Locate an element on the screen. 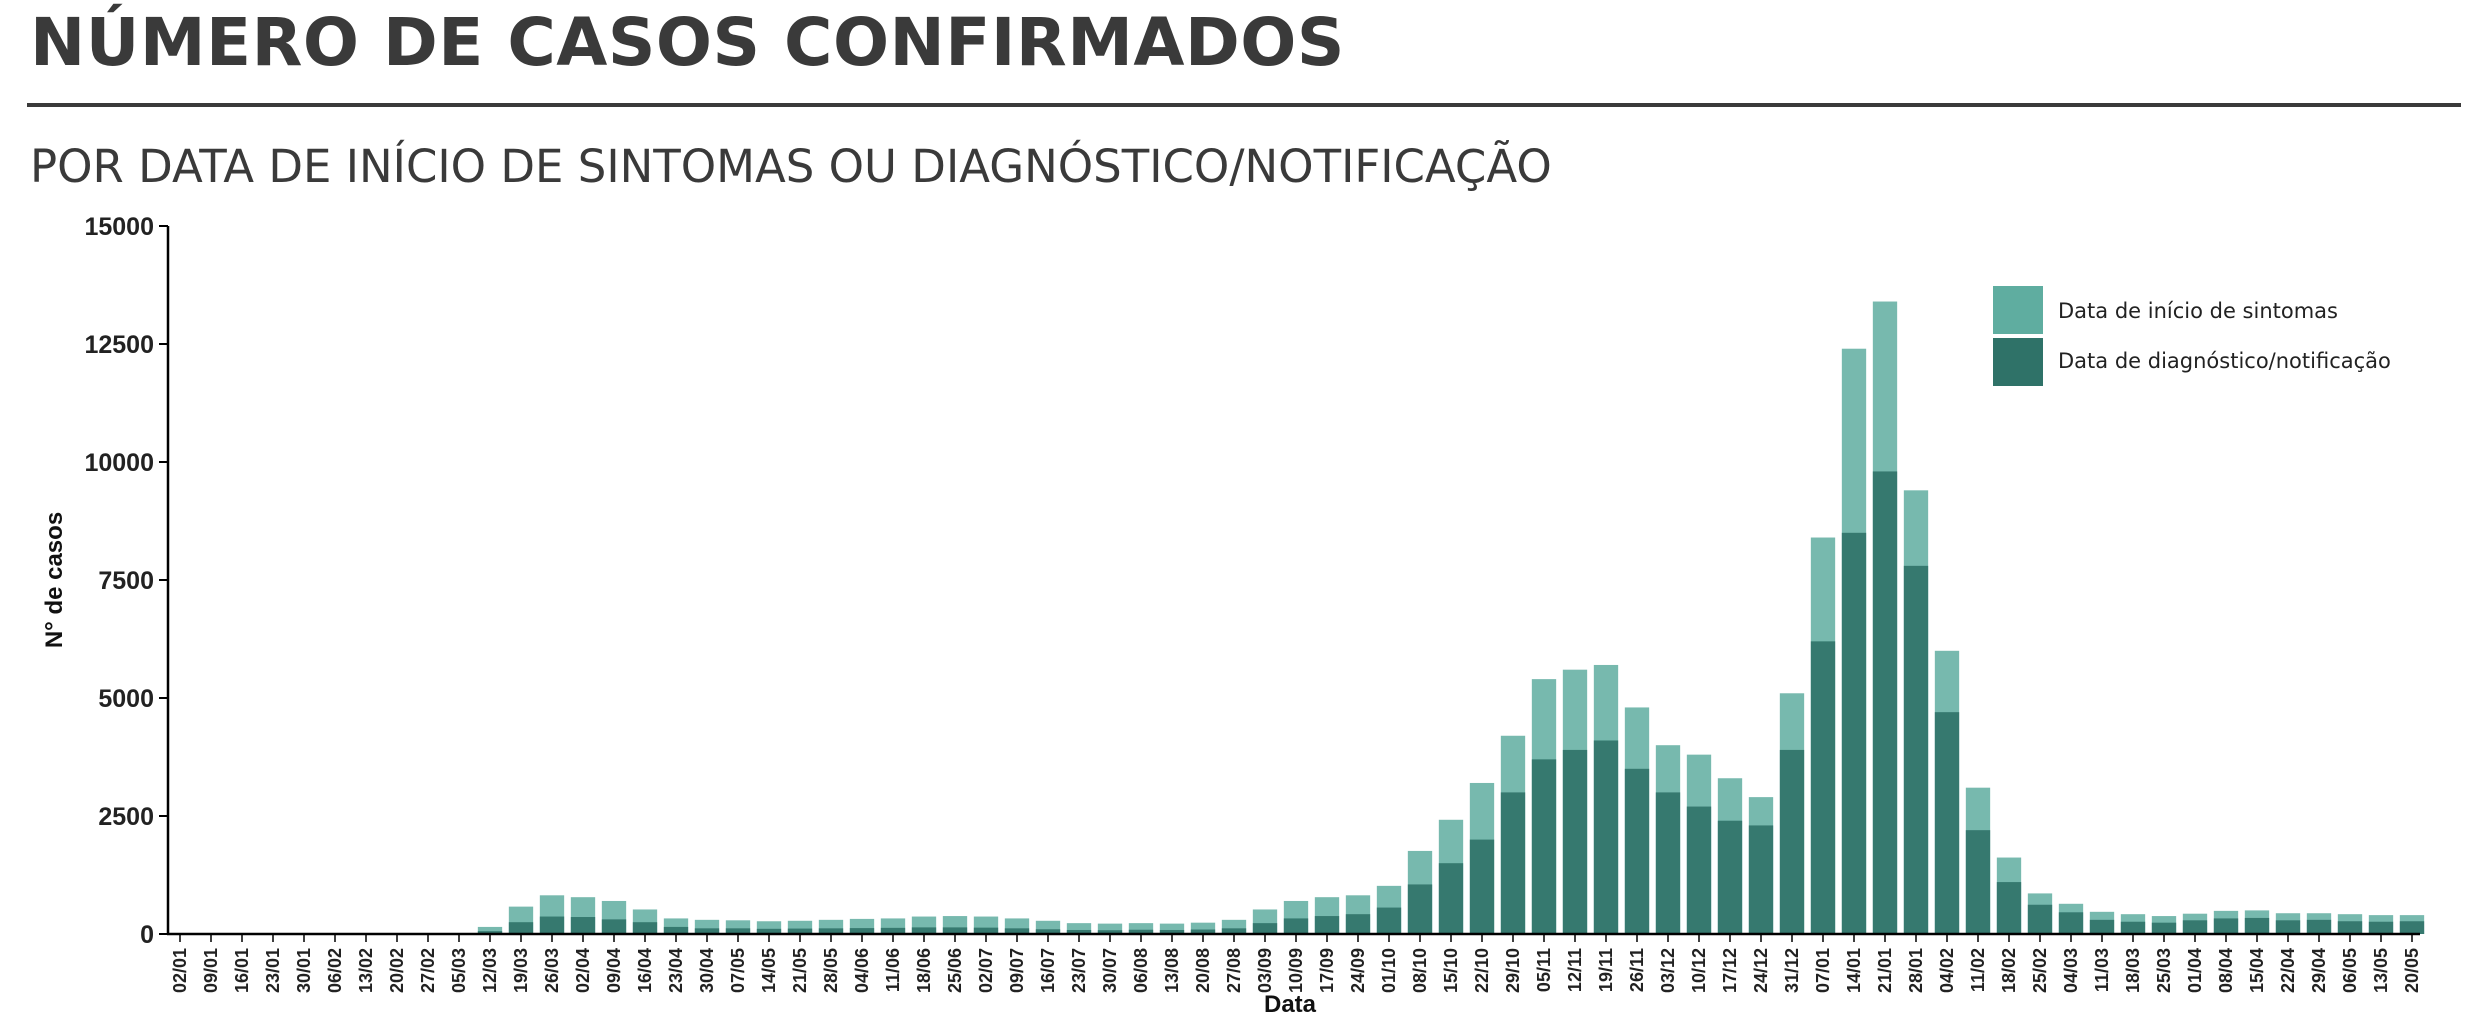  x-tick-label-1: 09/01 is located at coordinates (211, 970).